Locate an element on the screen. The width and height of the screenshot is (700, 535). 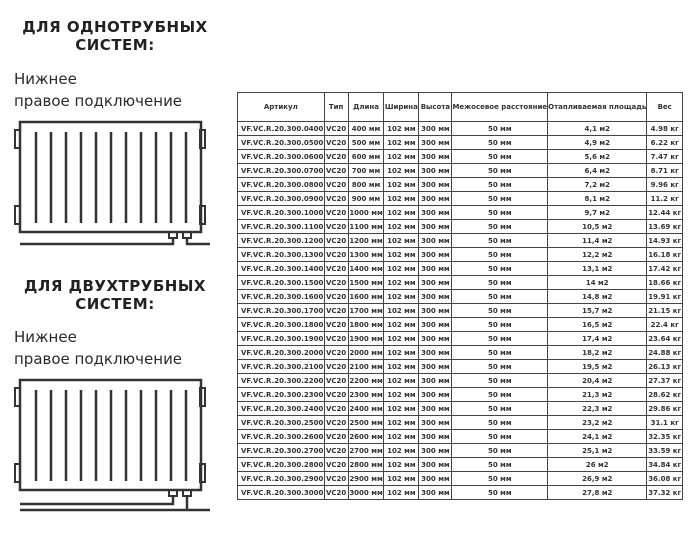
table-cell: 32.35 кг is located at coordinates (664, 436).